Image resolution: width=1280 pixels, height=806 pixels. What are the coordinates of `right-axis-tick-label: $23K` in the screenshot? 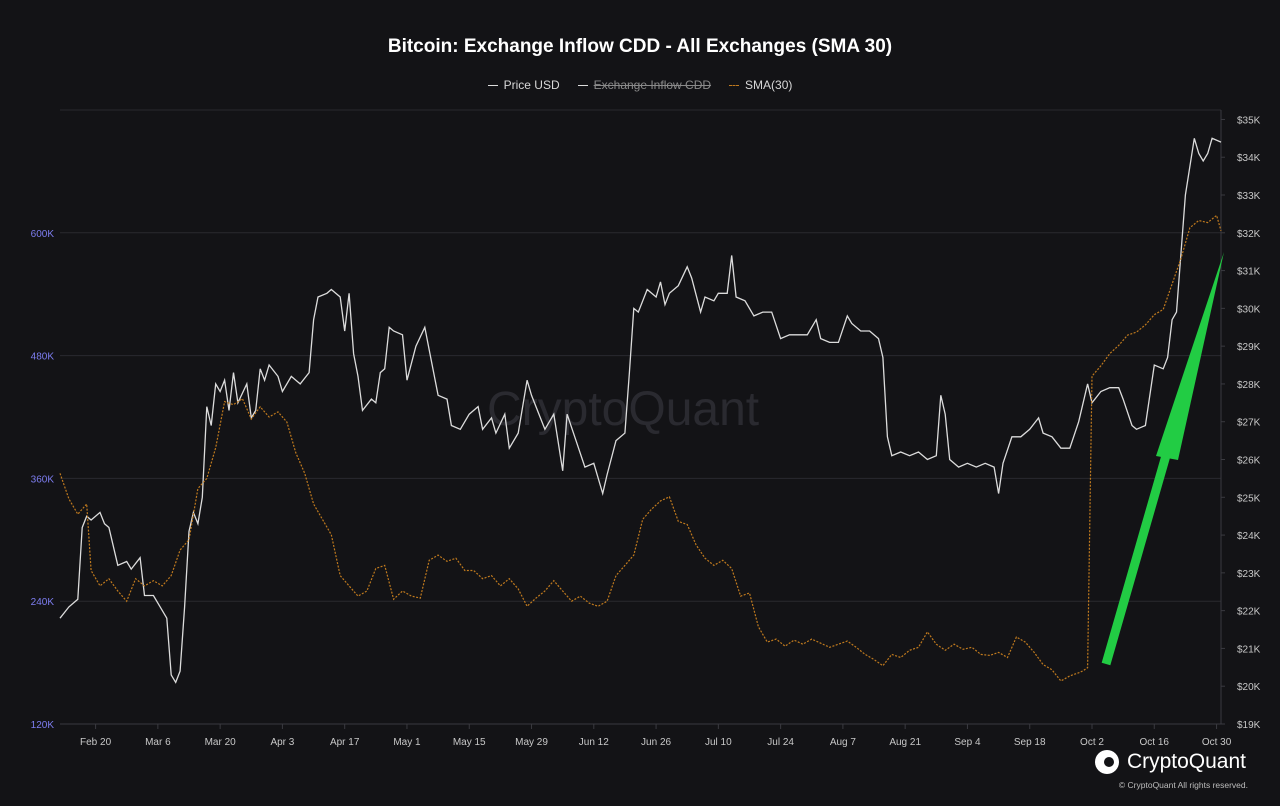 It's located at (1249, 574).